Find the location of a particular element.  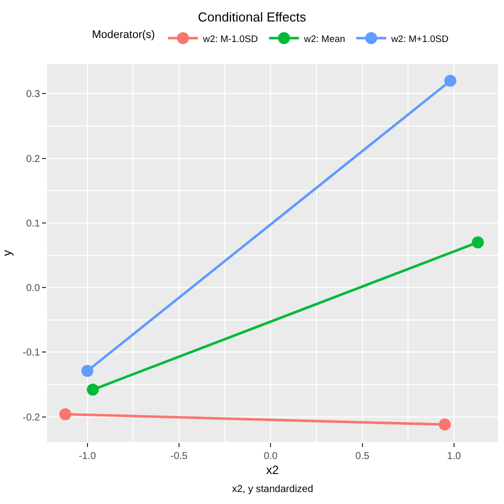

y-tick-label: 0.0 is located at coordinates (33, 288).